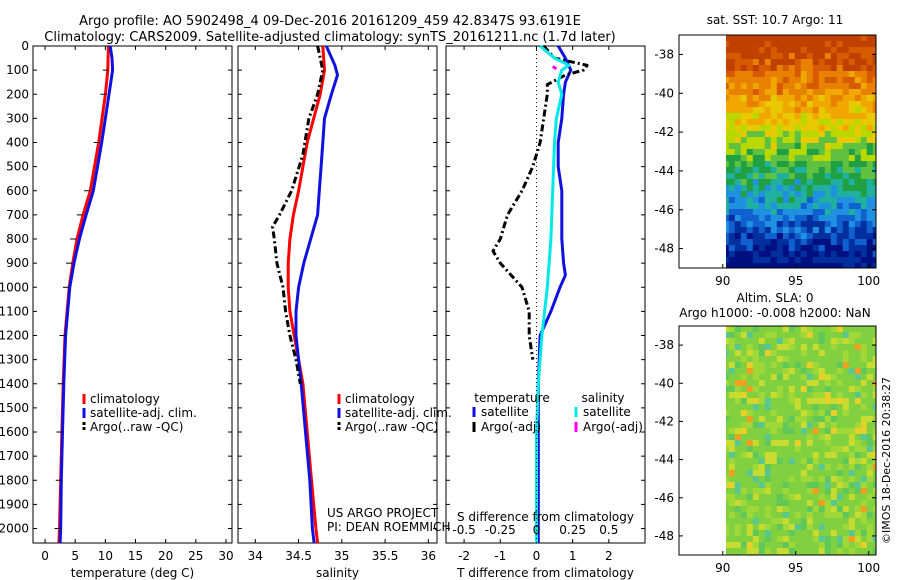  I want to click on sst-field, so click(801, 151).